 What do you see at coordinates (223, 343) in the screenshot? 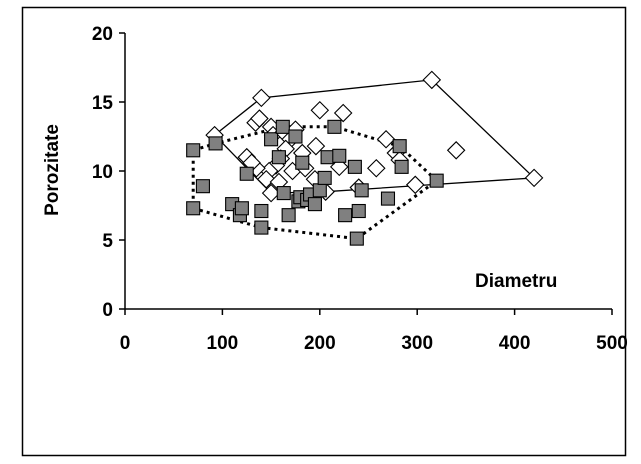
I see `x-tick-label: 100` at bounding box center [223, 343].